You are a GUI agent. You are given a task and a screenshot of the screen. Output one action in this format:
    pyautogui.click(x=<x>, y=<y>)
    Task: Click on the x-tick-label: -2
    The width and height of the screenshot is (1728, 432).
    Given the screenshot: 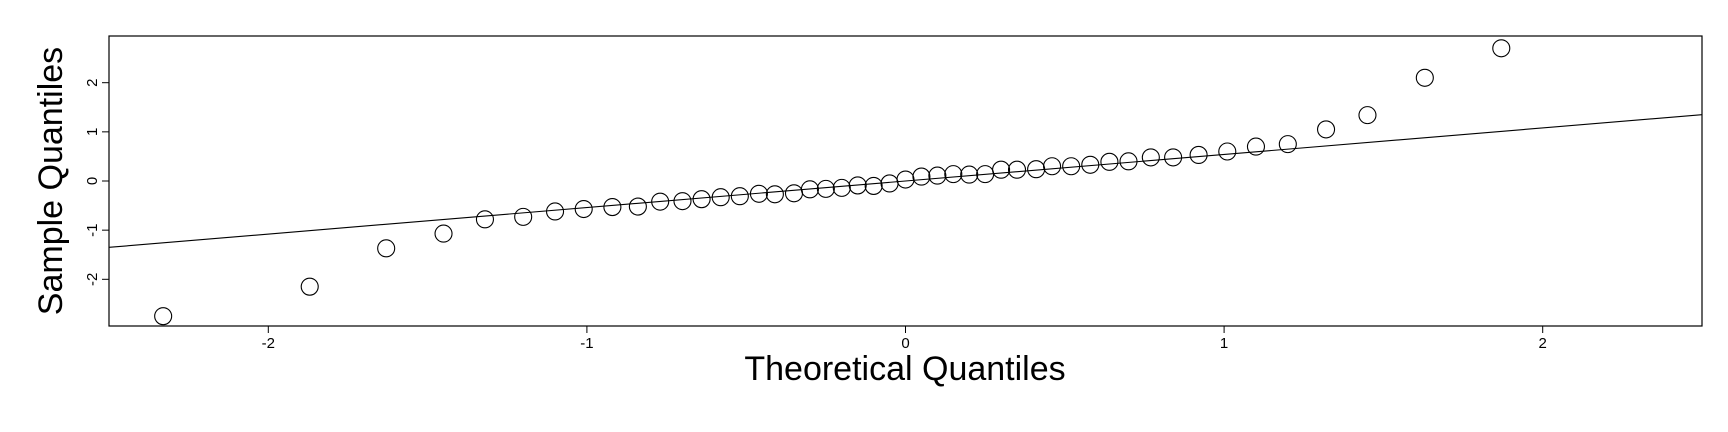 What is the action you would take?
    pyautogui.click(x=268, y=343)
    